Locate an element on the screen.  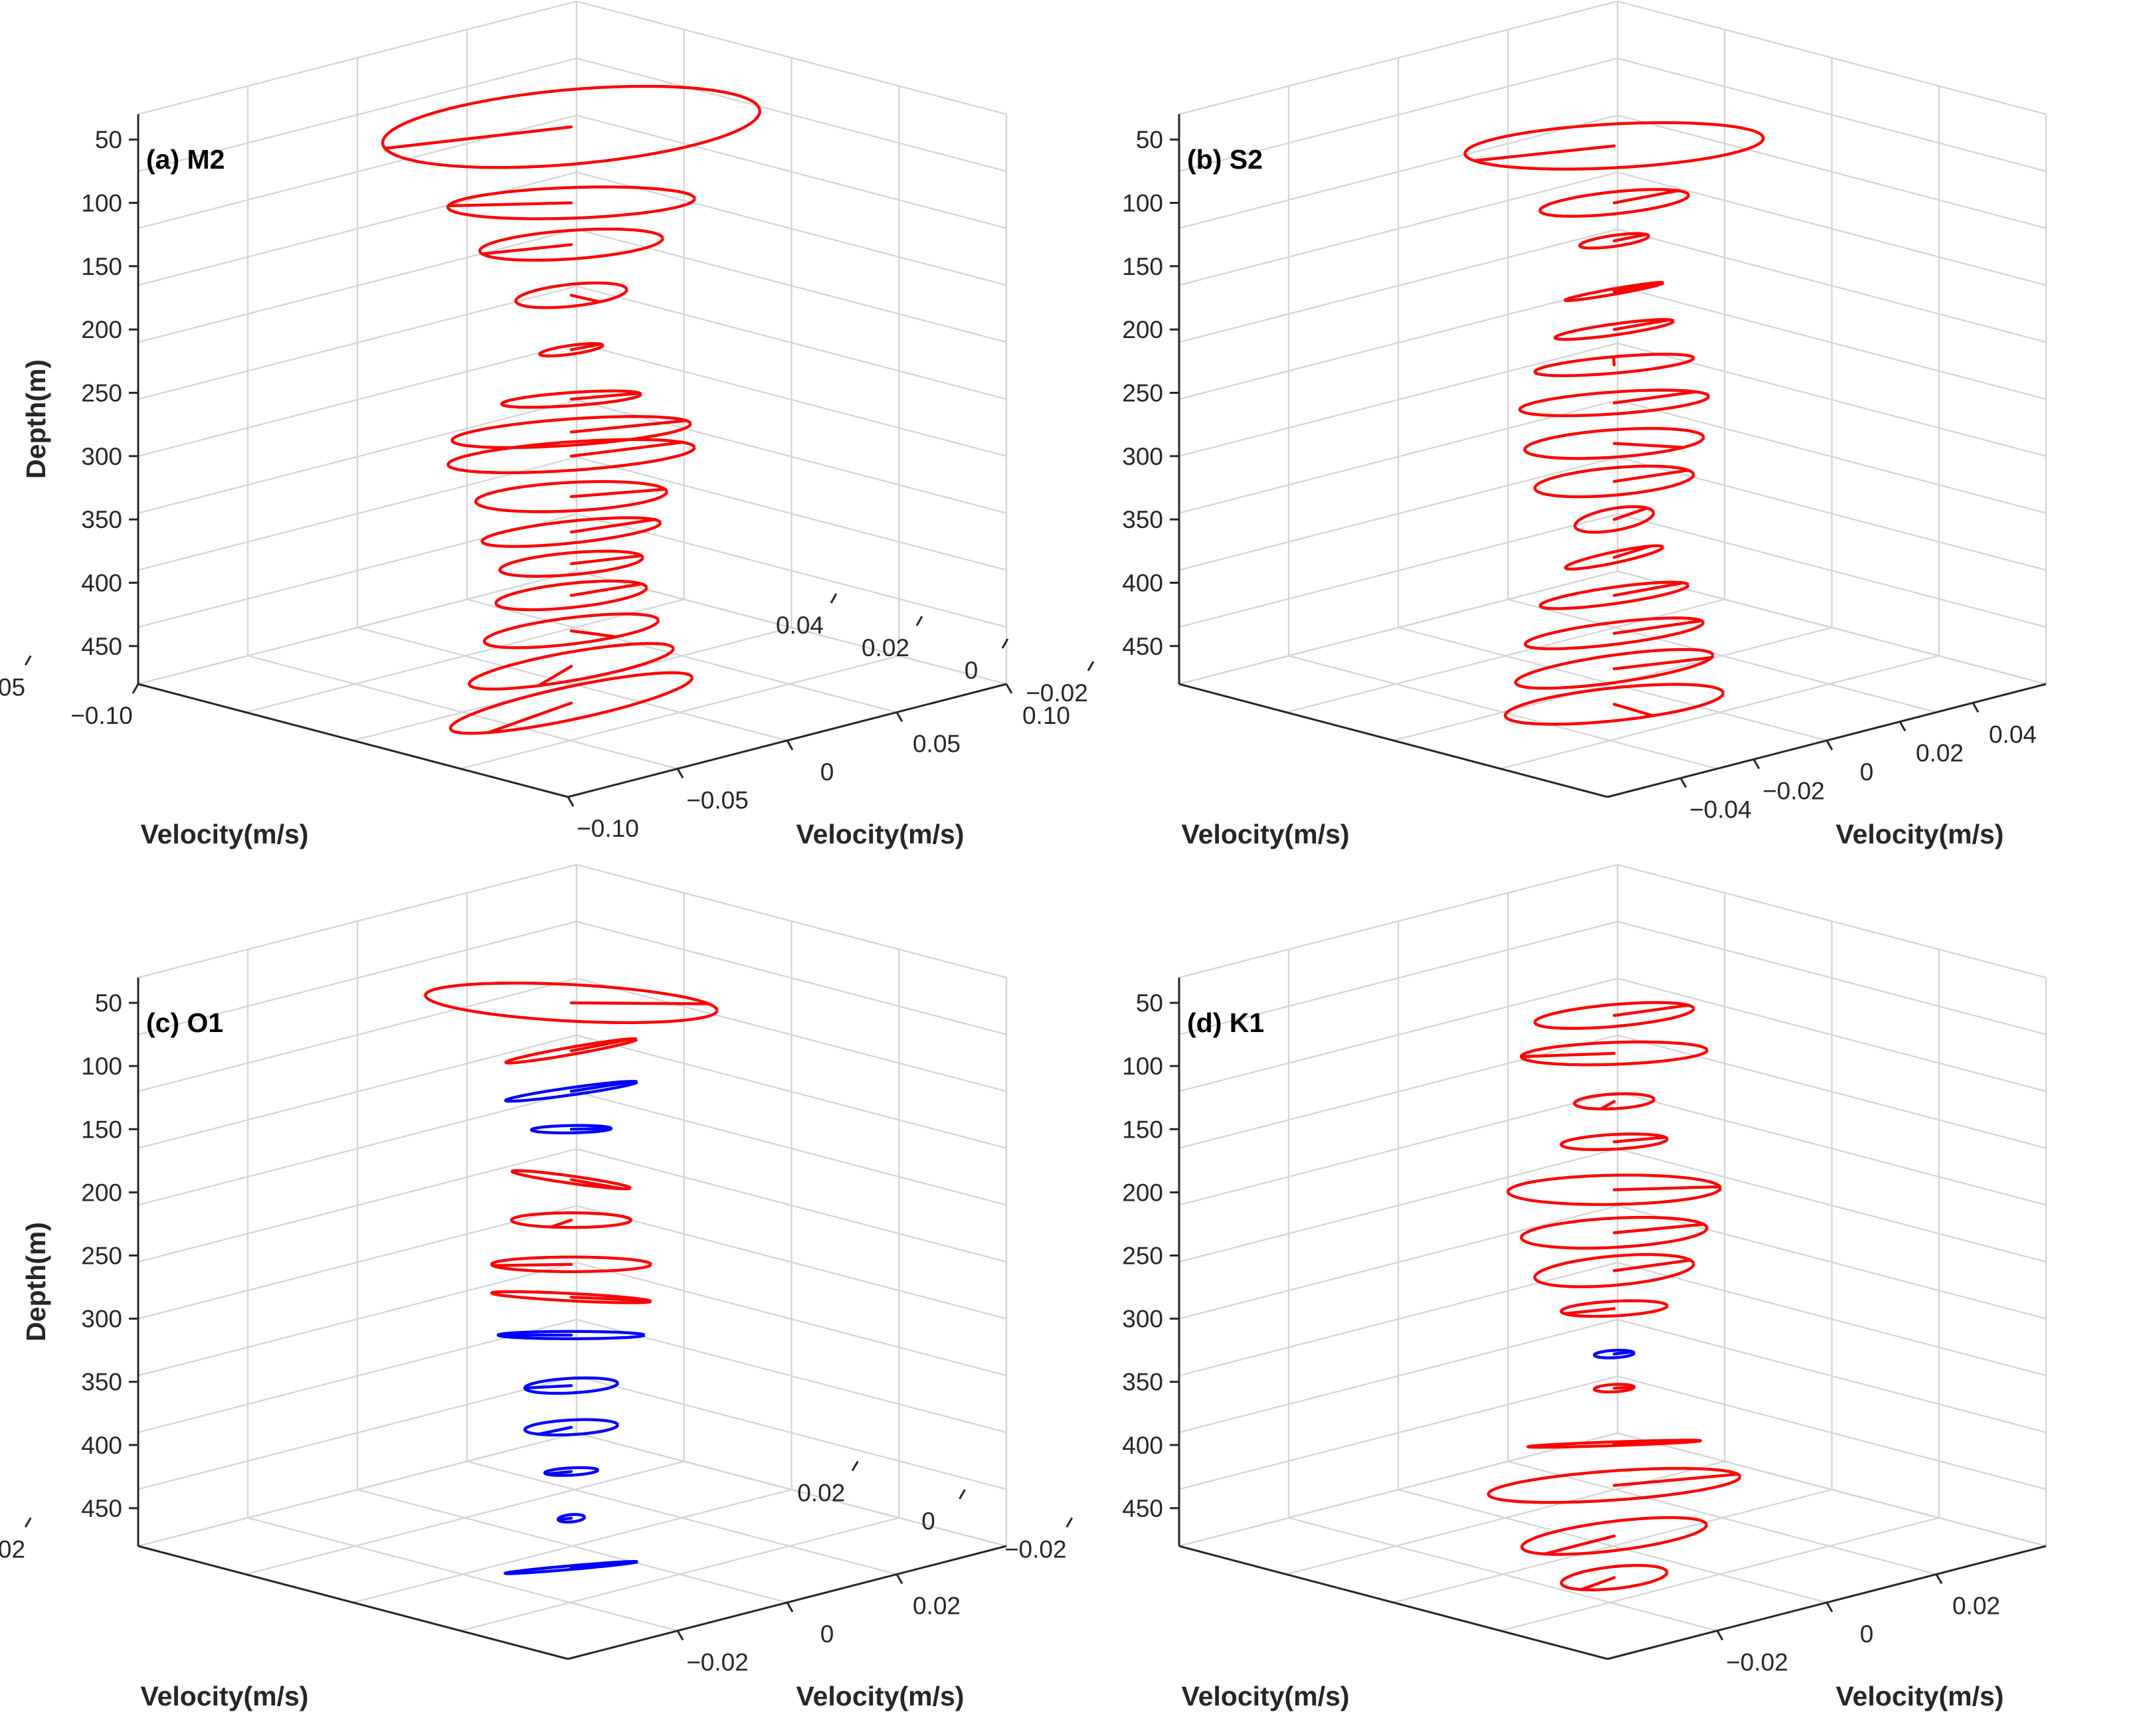
depth-tick-label: 450 is located at coordinates (1142, 1508).